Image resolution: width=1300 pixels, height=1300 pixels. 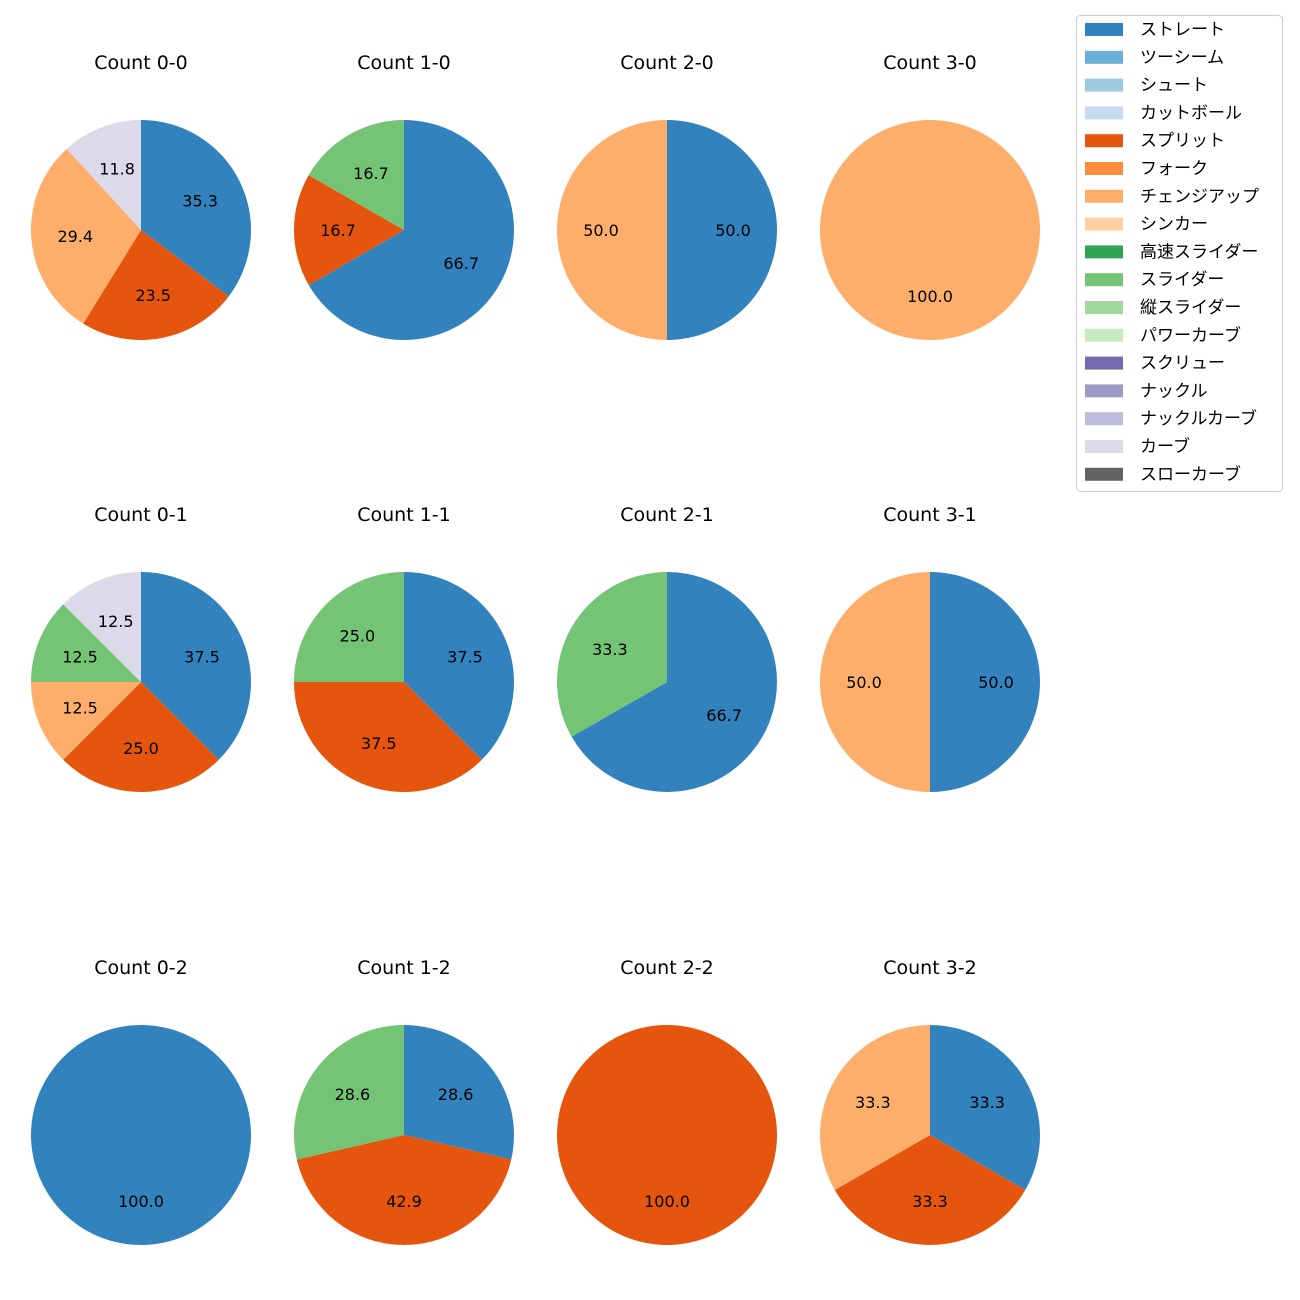 I want to click on legend-item: シュート, so click(x=1146, y=86).